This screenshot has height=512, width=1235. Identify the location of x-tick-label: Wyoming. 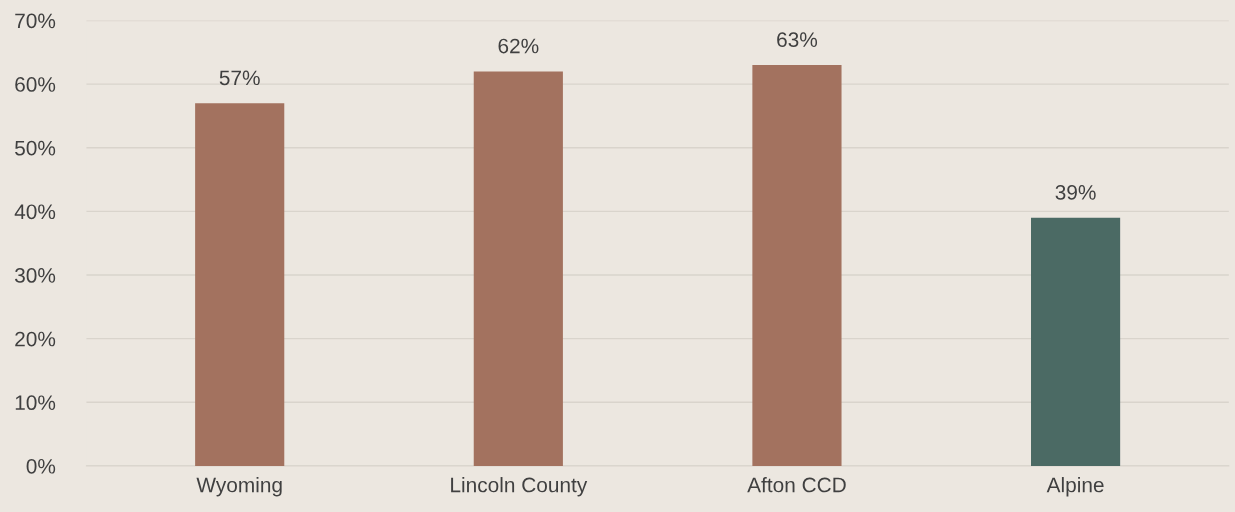
(239, 487).